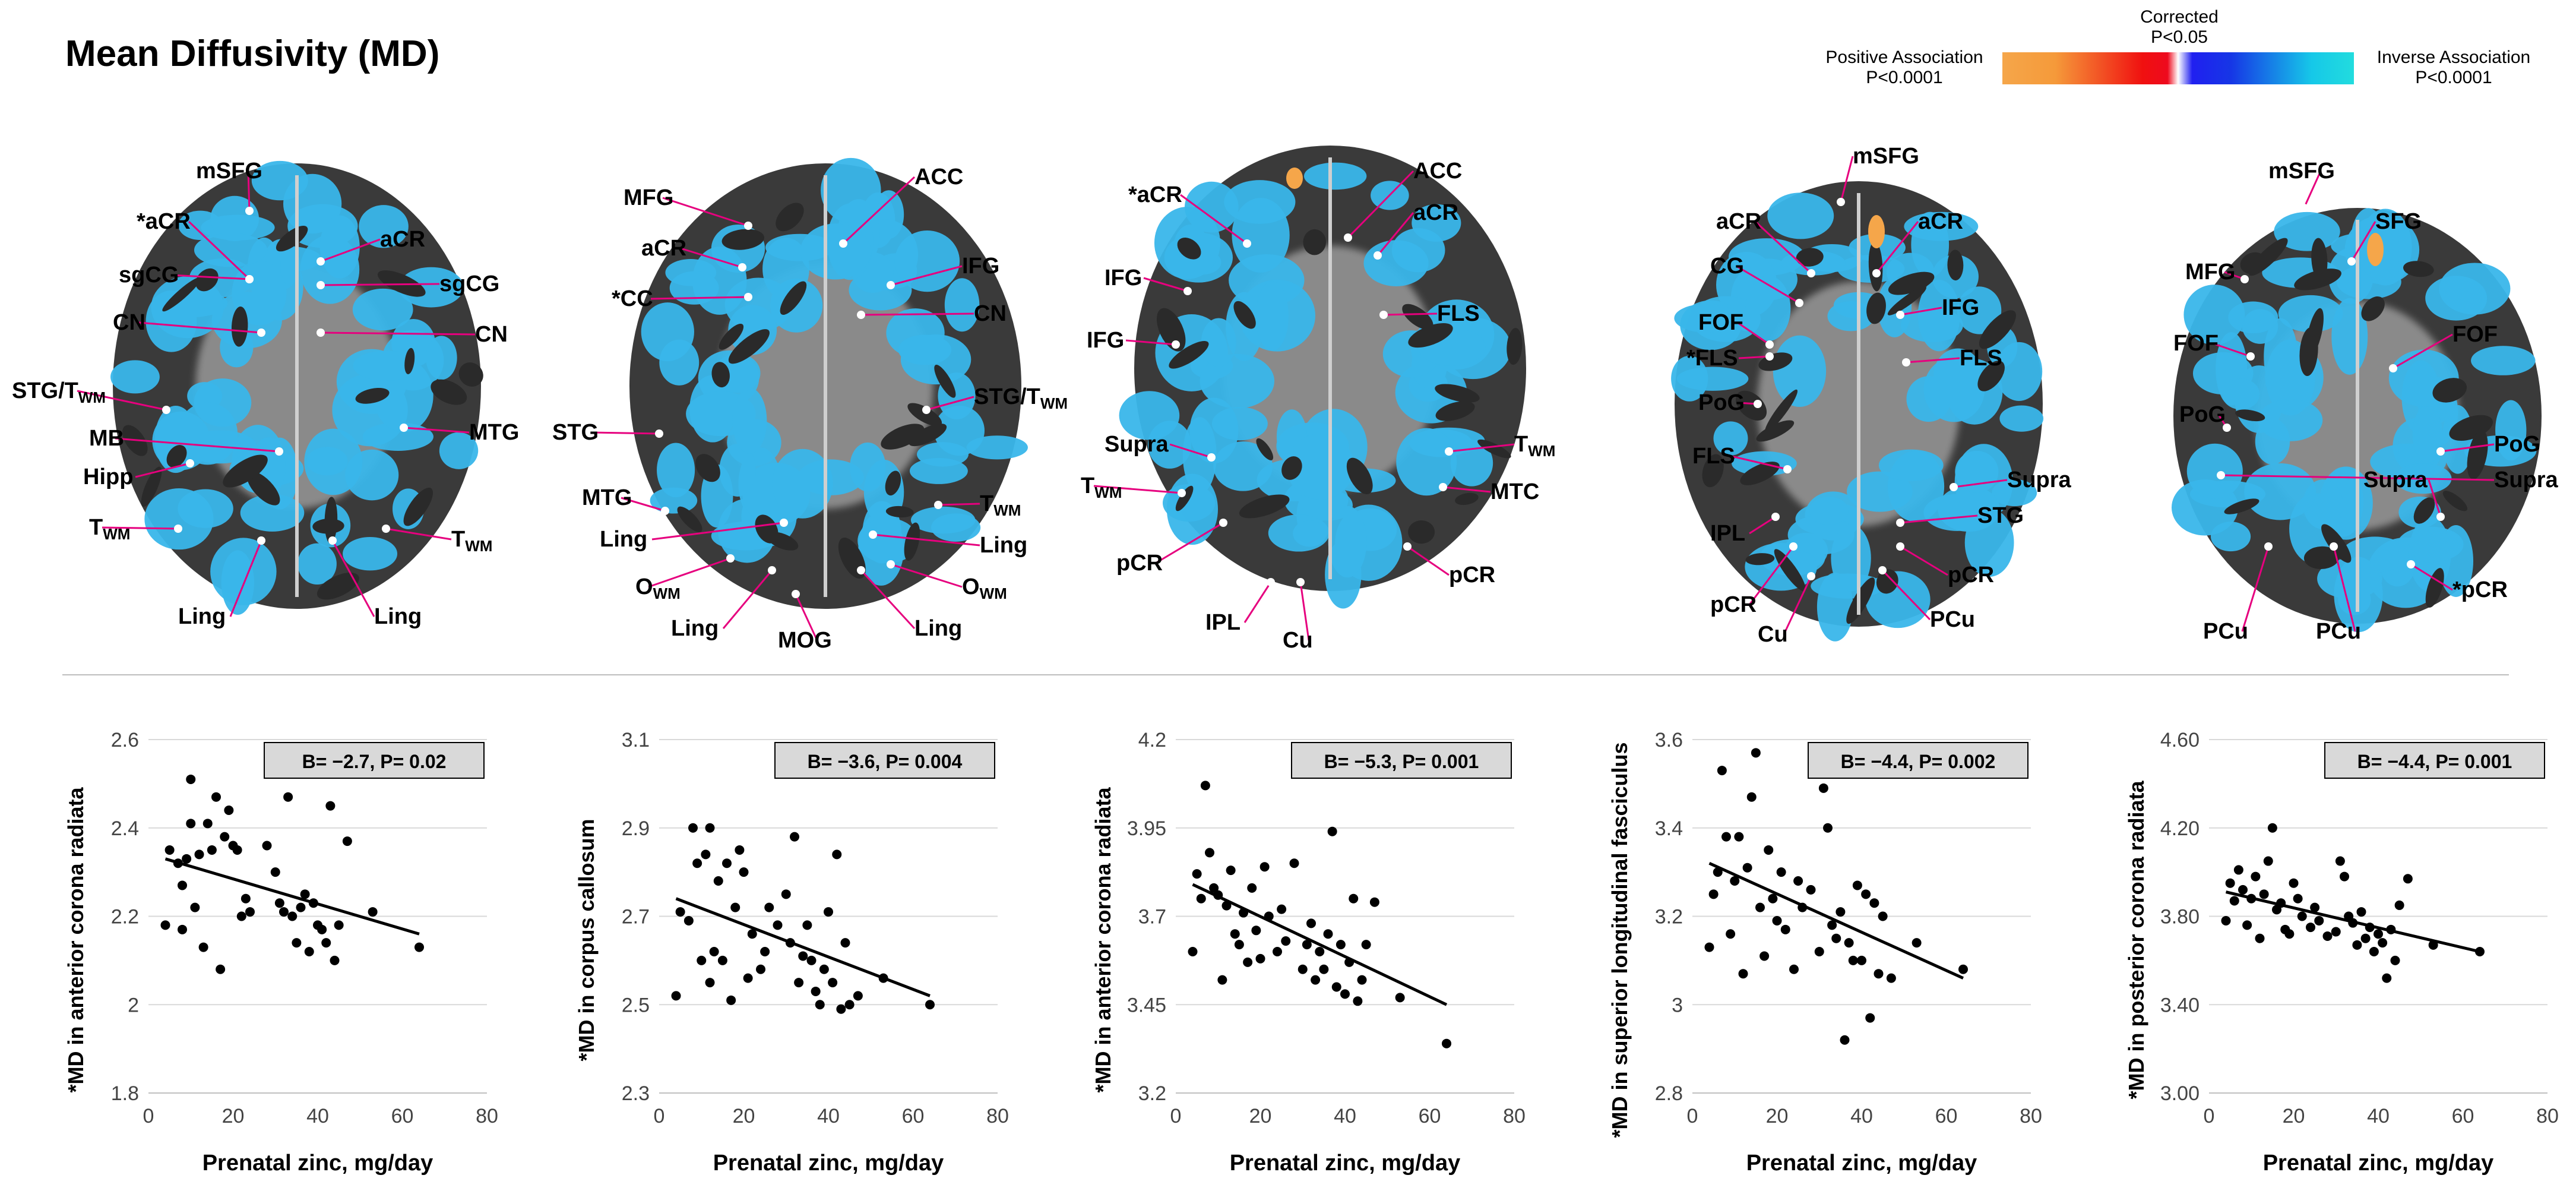 This screenshot has height=1194, width=2576. I want to click on region-label: TWM, so click(471, 541).